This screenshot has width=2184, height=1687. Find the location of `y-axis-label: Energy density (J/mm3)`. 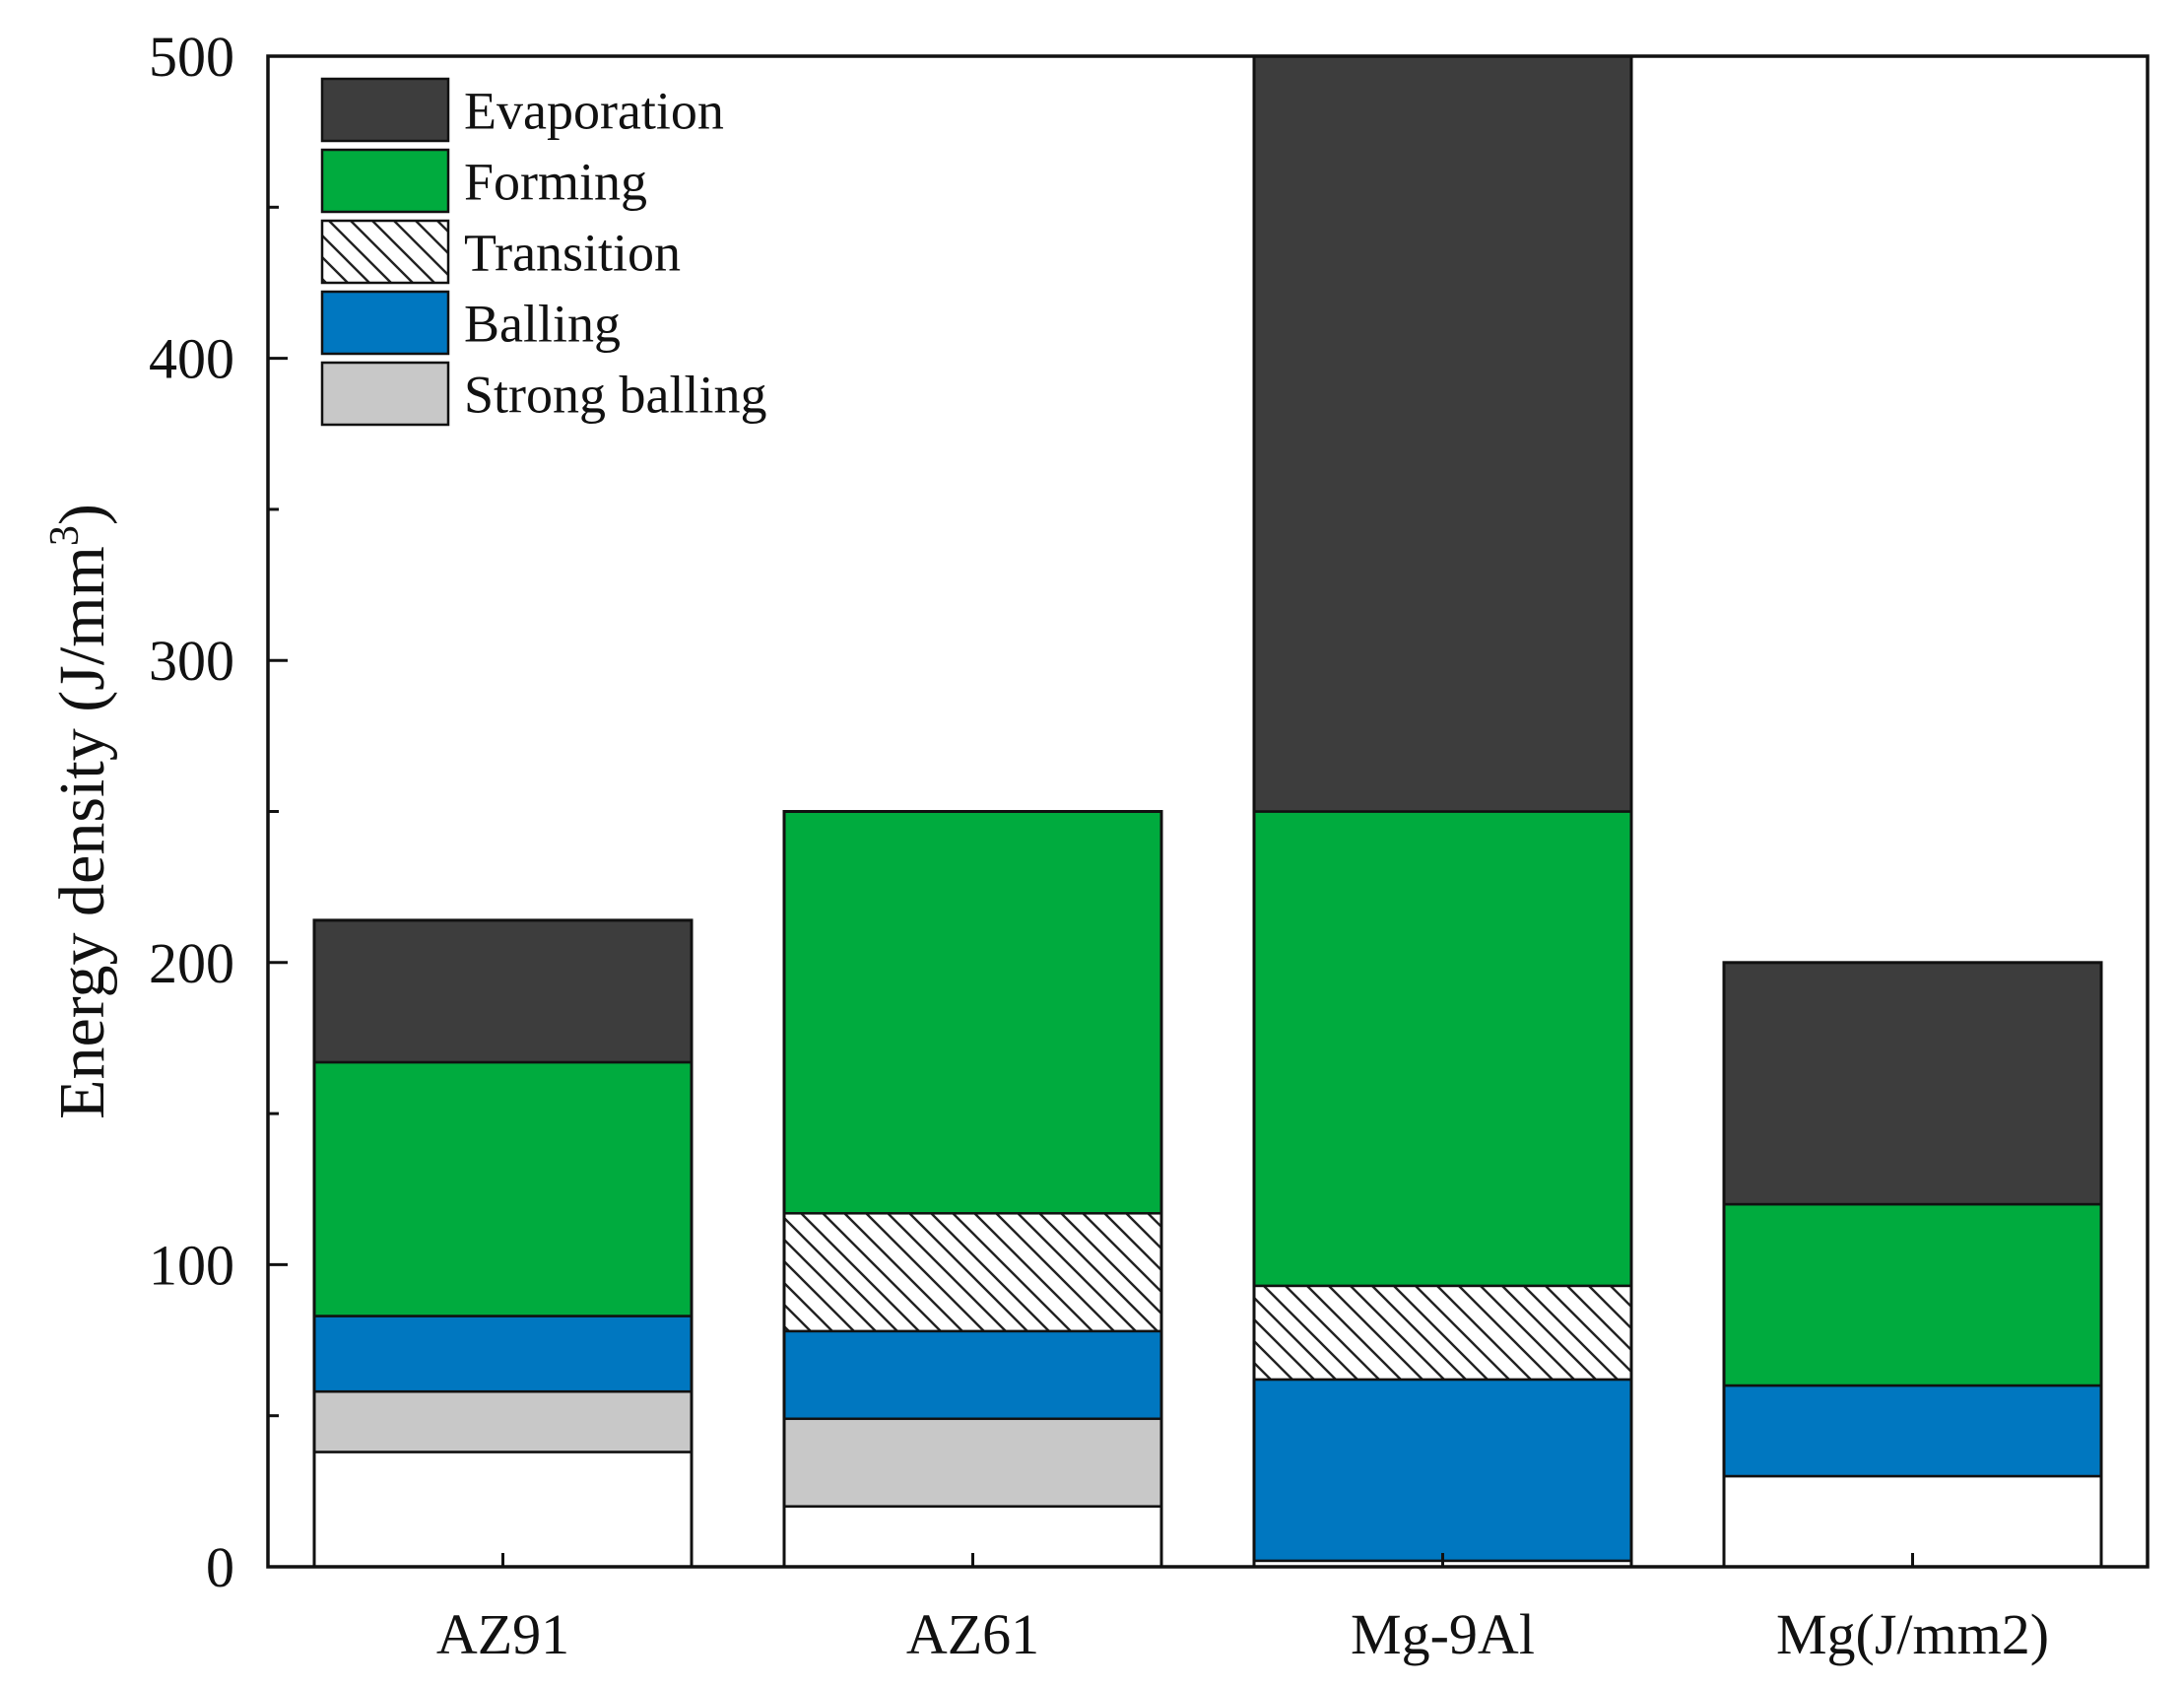

y-axis-label: Energy density (J/mm3) is located at coordinates (80, 811).